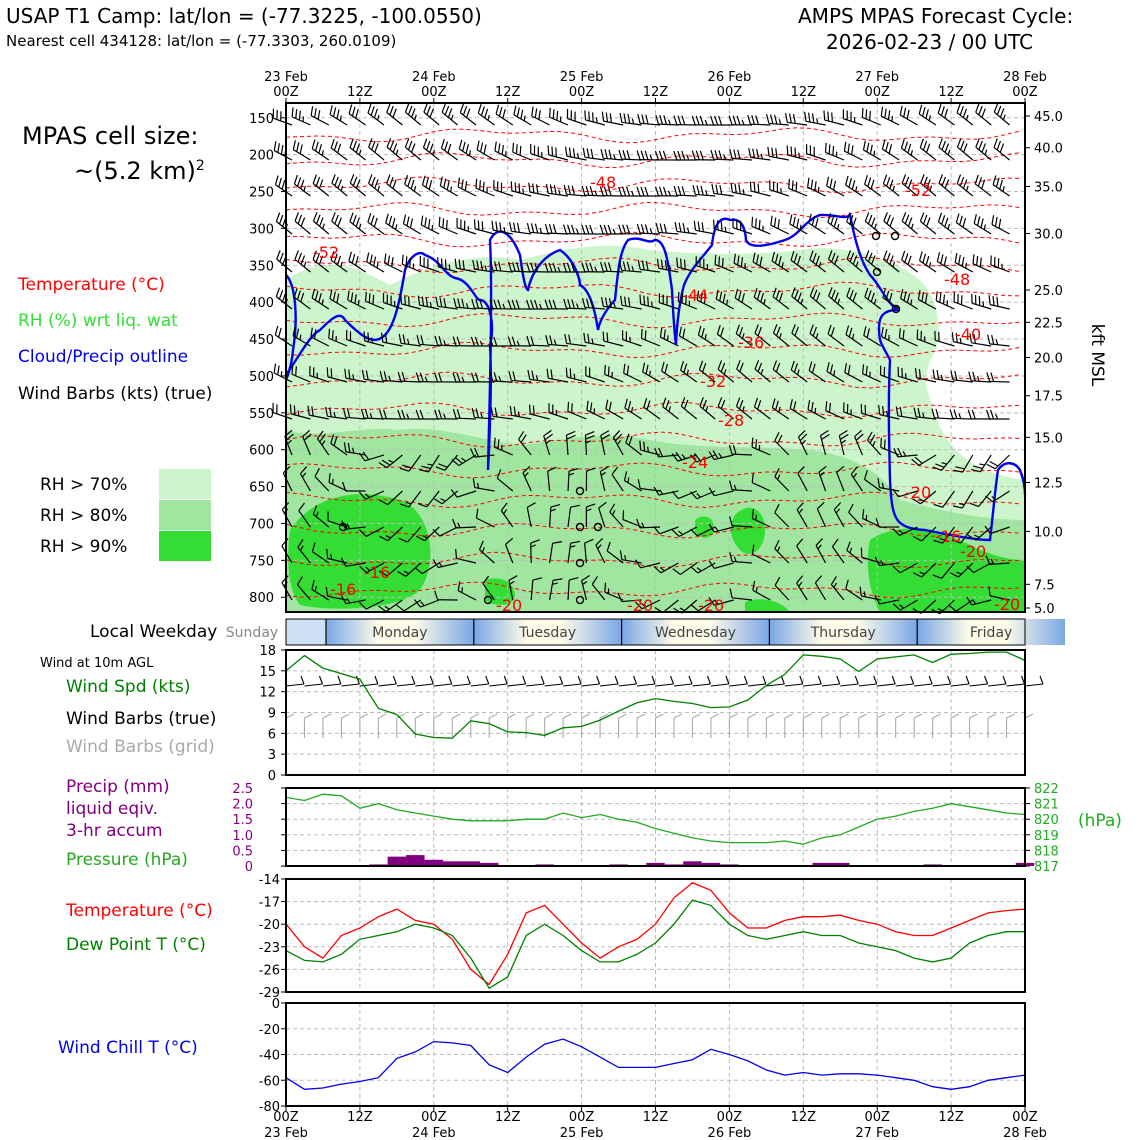 The width and height of the screenshot is (1140, 1140). What do you see at coordinates (508, 92) in the screenshot?
I see `top-tick-hour: 12Z` at bounding box center [508, 92].